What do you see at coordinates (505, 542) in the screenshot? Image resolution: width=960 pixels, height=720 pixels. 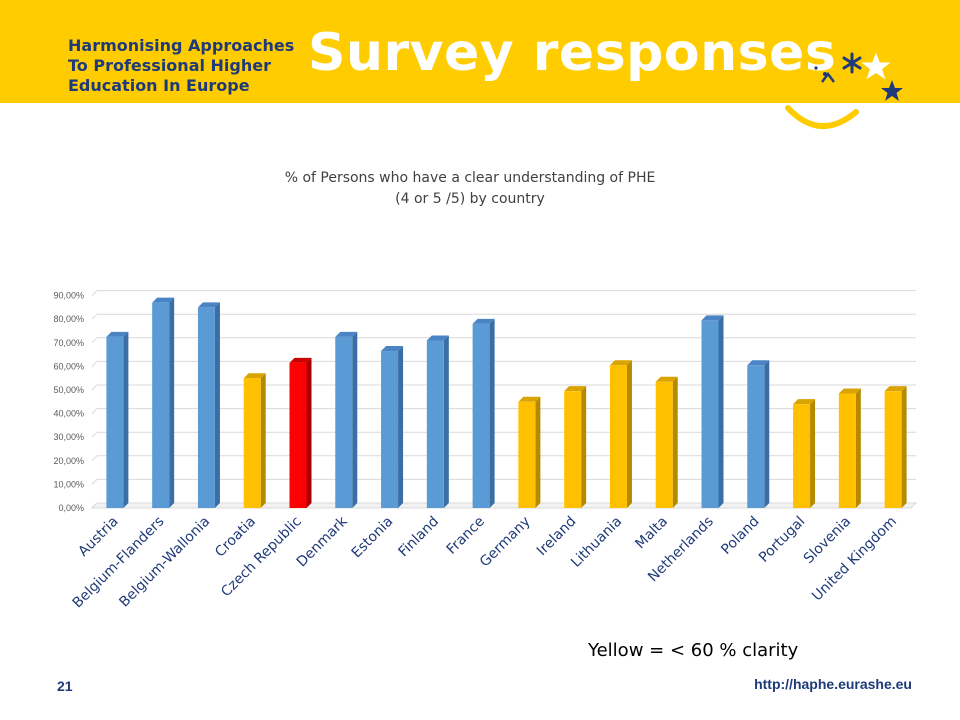 I see `x-tick-label: Germany` at bounding box center [505, 542].